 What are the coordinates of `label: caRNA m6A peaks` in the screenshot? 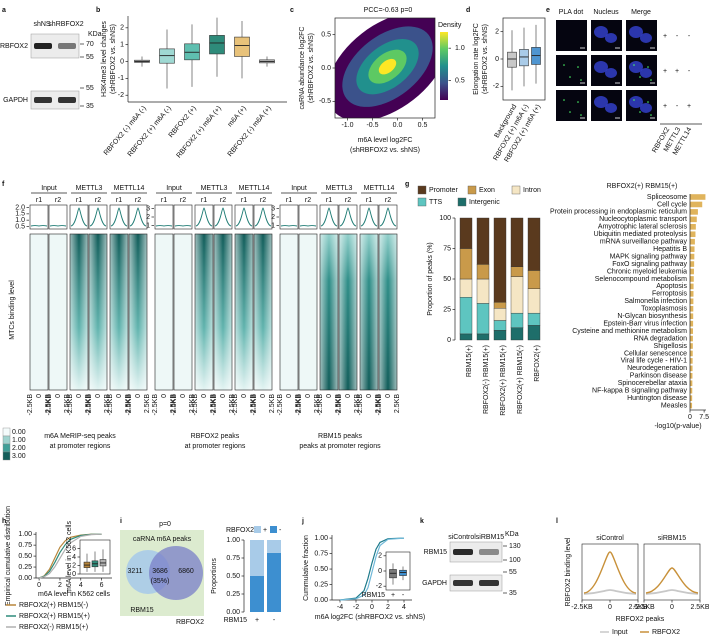 It's located at (162, 539).